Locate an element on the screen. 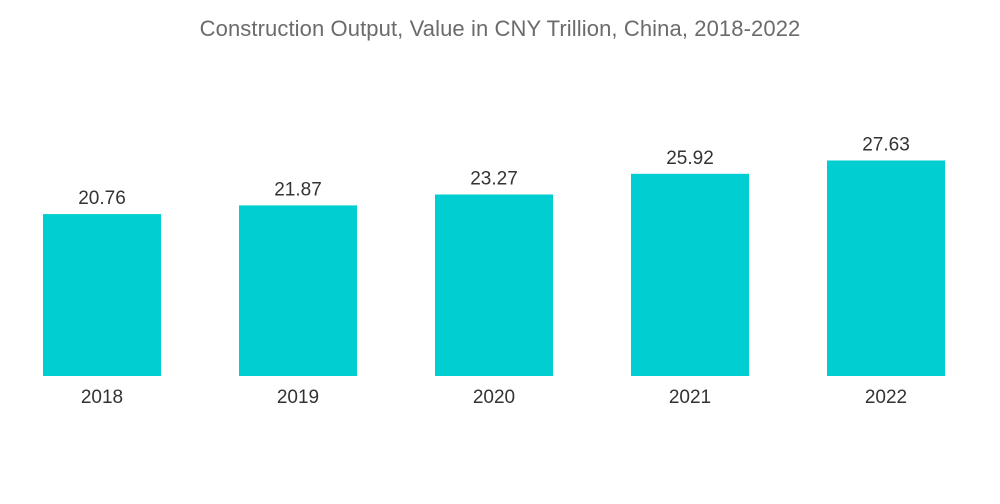 The height and width of the screenshot is (504, 1000). value-labels-layer: 20.76 21.87 23.27 25.92 27.63 is located at coordinates (494, 171).